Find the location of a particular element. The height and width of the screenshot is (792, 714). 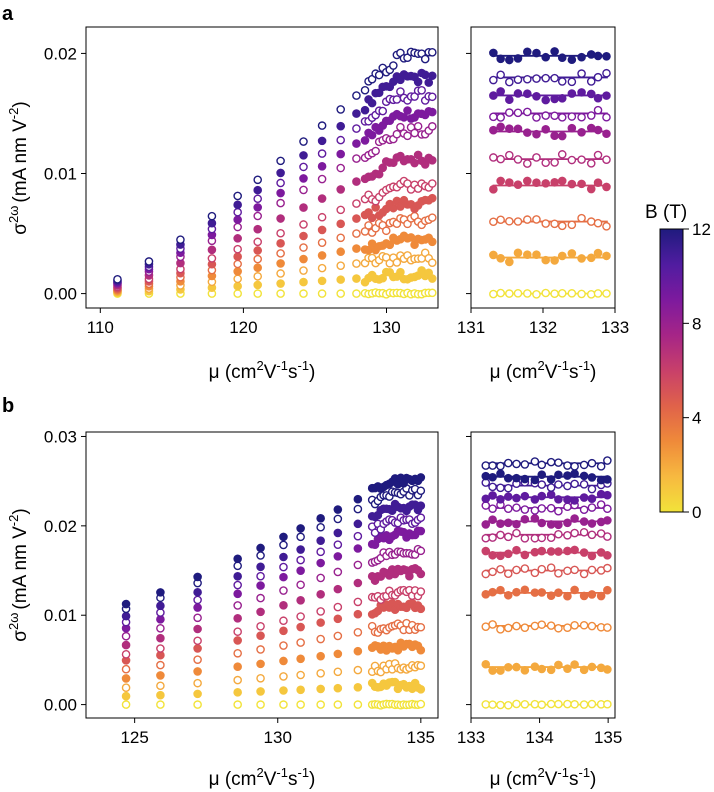

panel-a-right-ticks: 131 132 133 is located at coordinates (543, 194).